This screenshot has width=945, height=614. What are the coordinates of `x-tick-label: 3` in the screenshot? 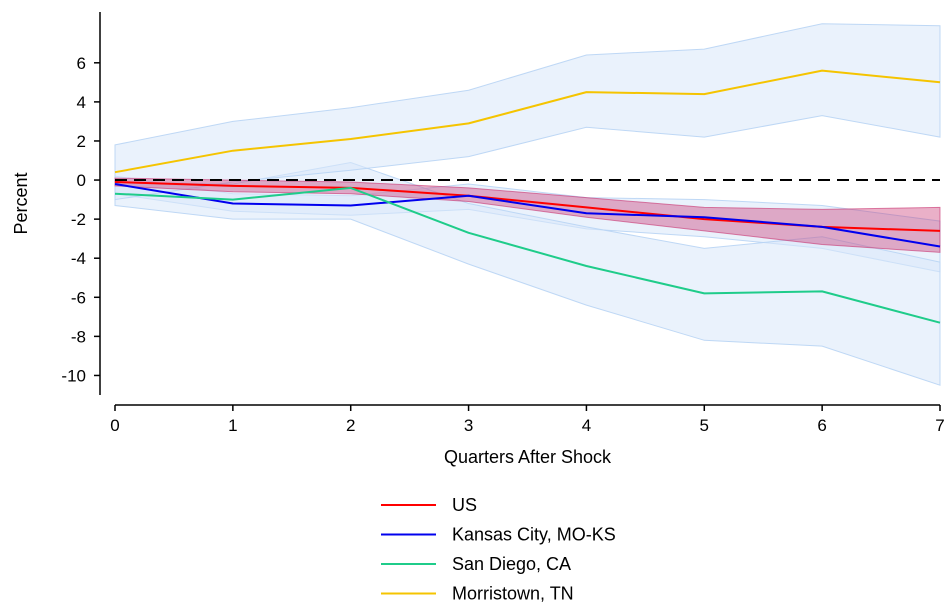 It's located at (468, 425).